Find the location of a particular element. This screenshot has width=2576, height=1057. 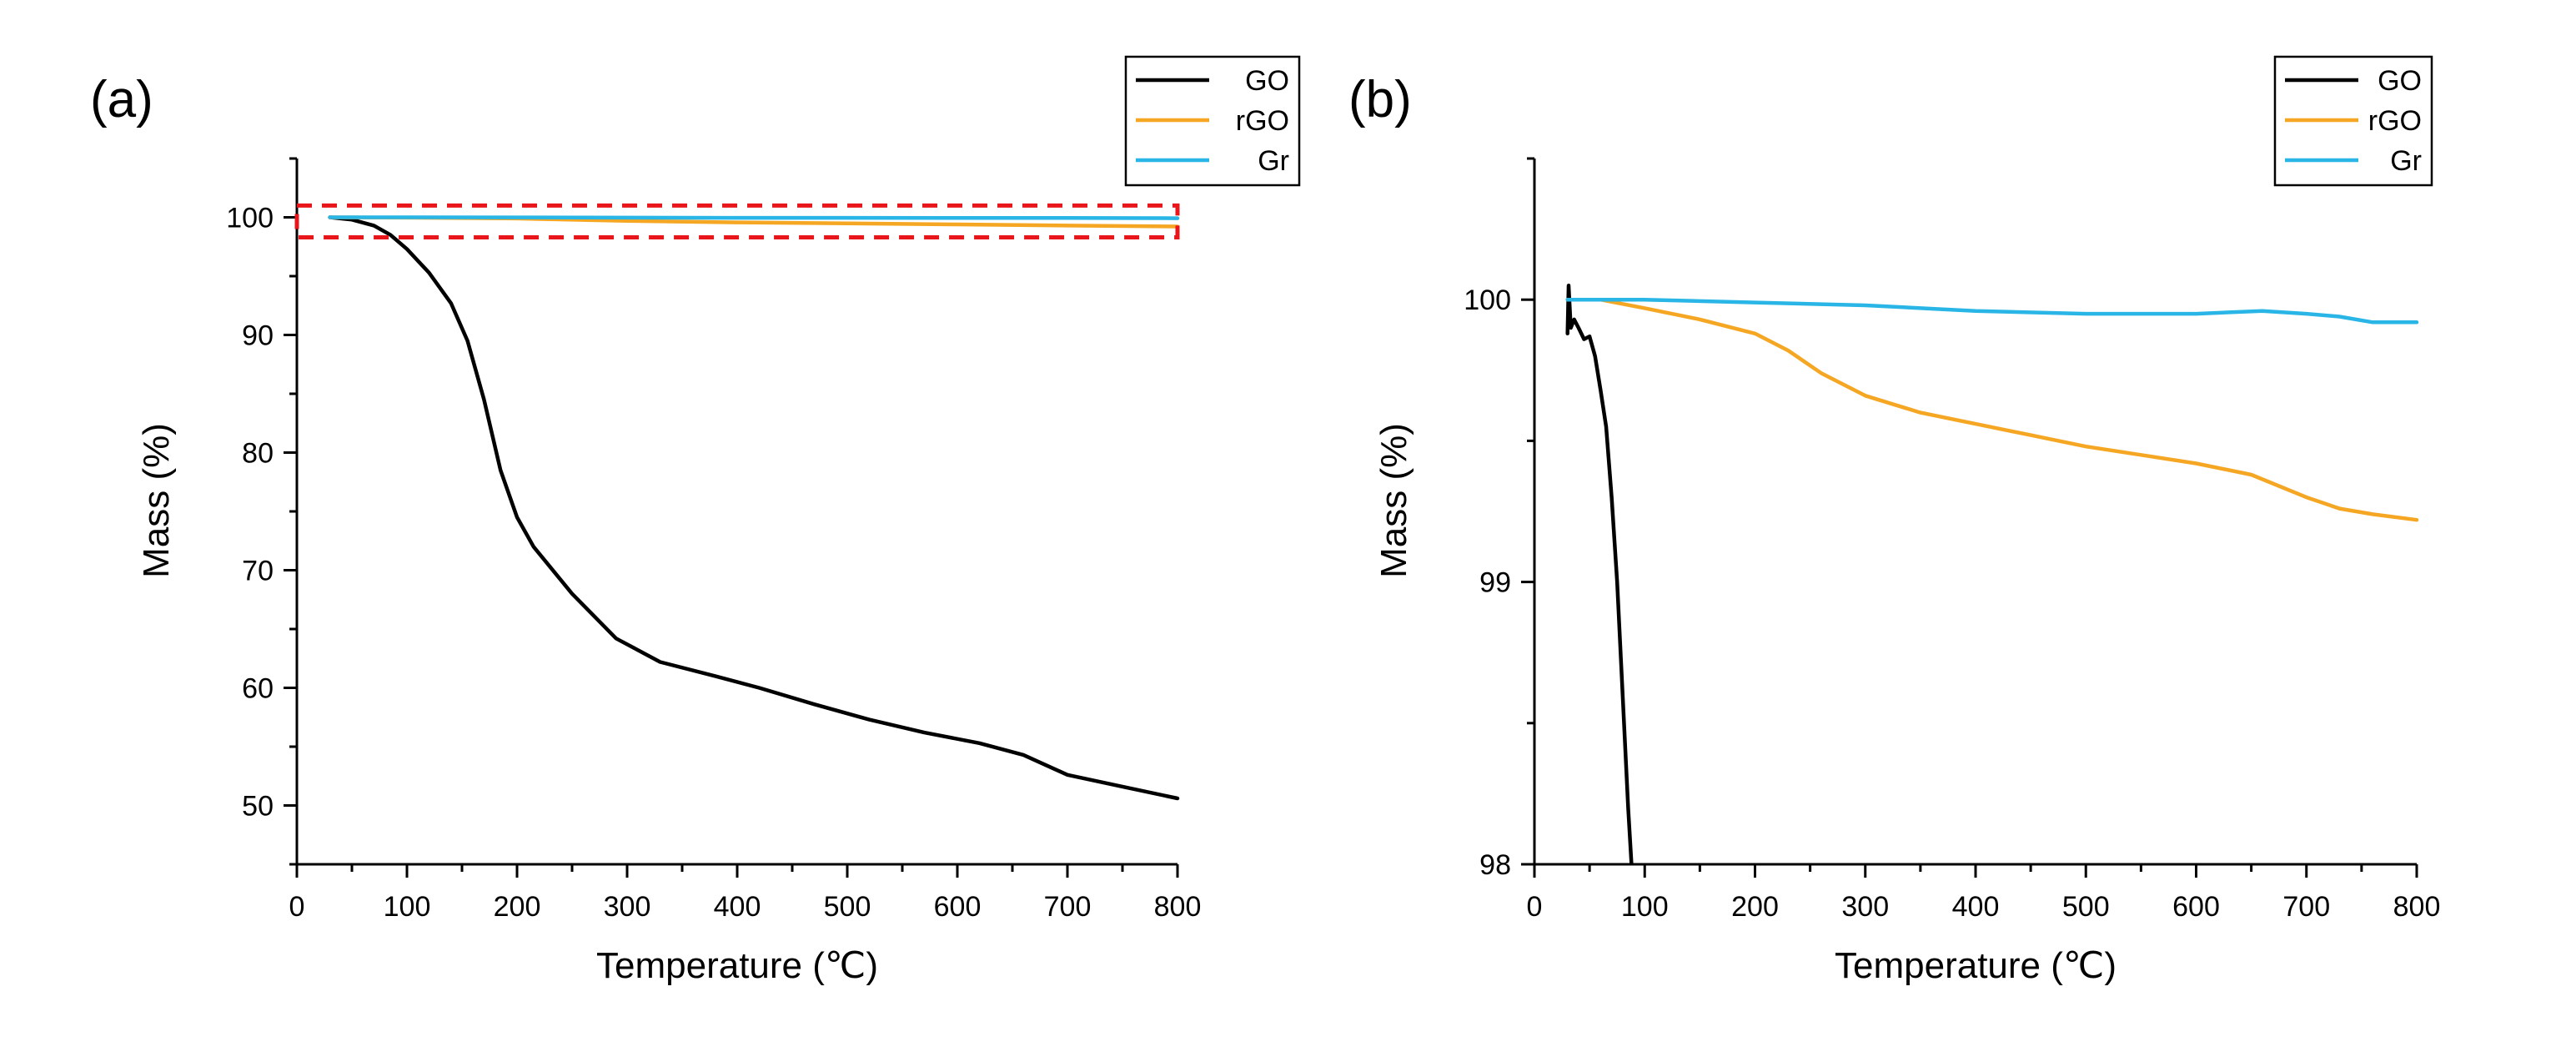

y-tick-label: 60 is located at coordinates (258, 689).